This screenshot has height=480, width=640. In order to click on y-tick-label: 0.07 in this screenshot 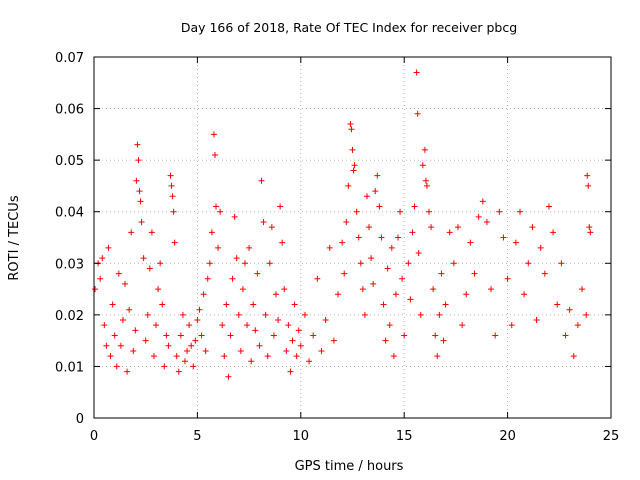, I will do `click(69, 58)`.